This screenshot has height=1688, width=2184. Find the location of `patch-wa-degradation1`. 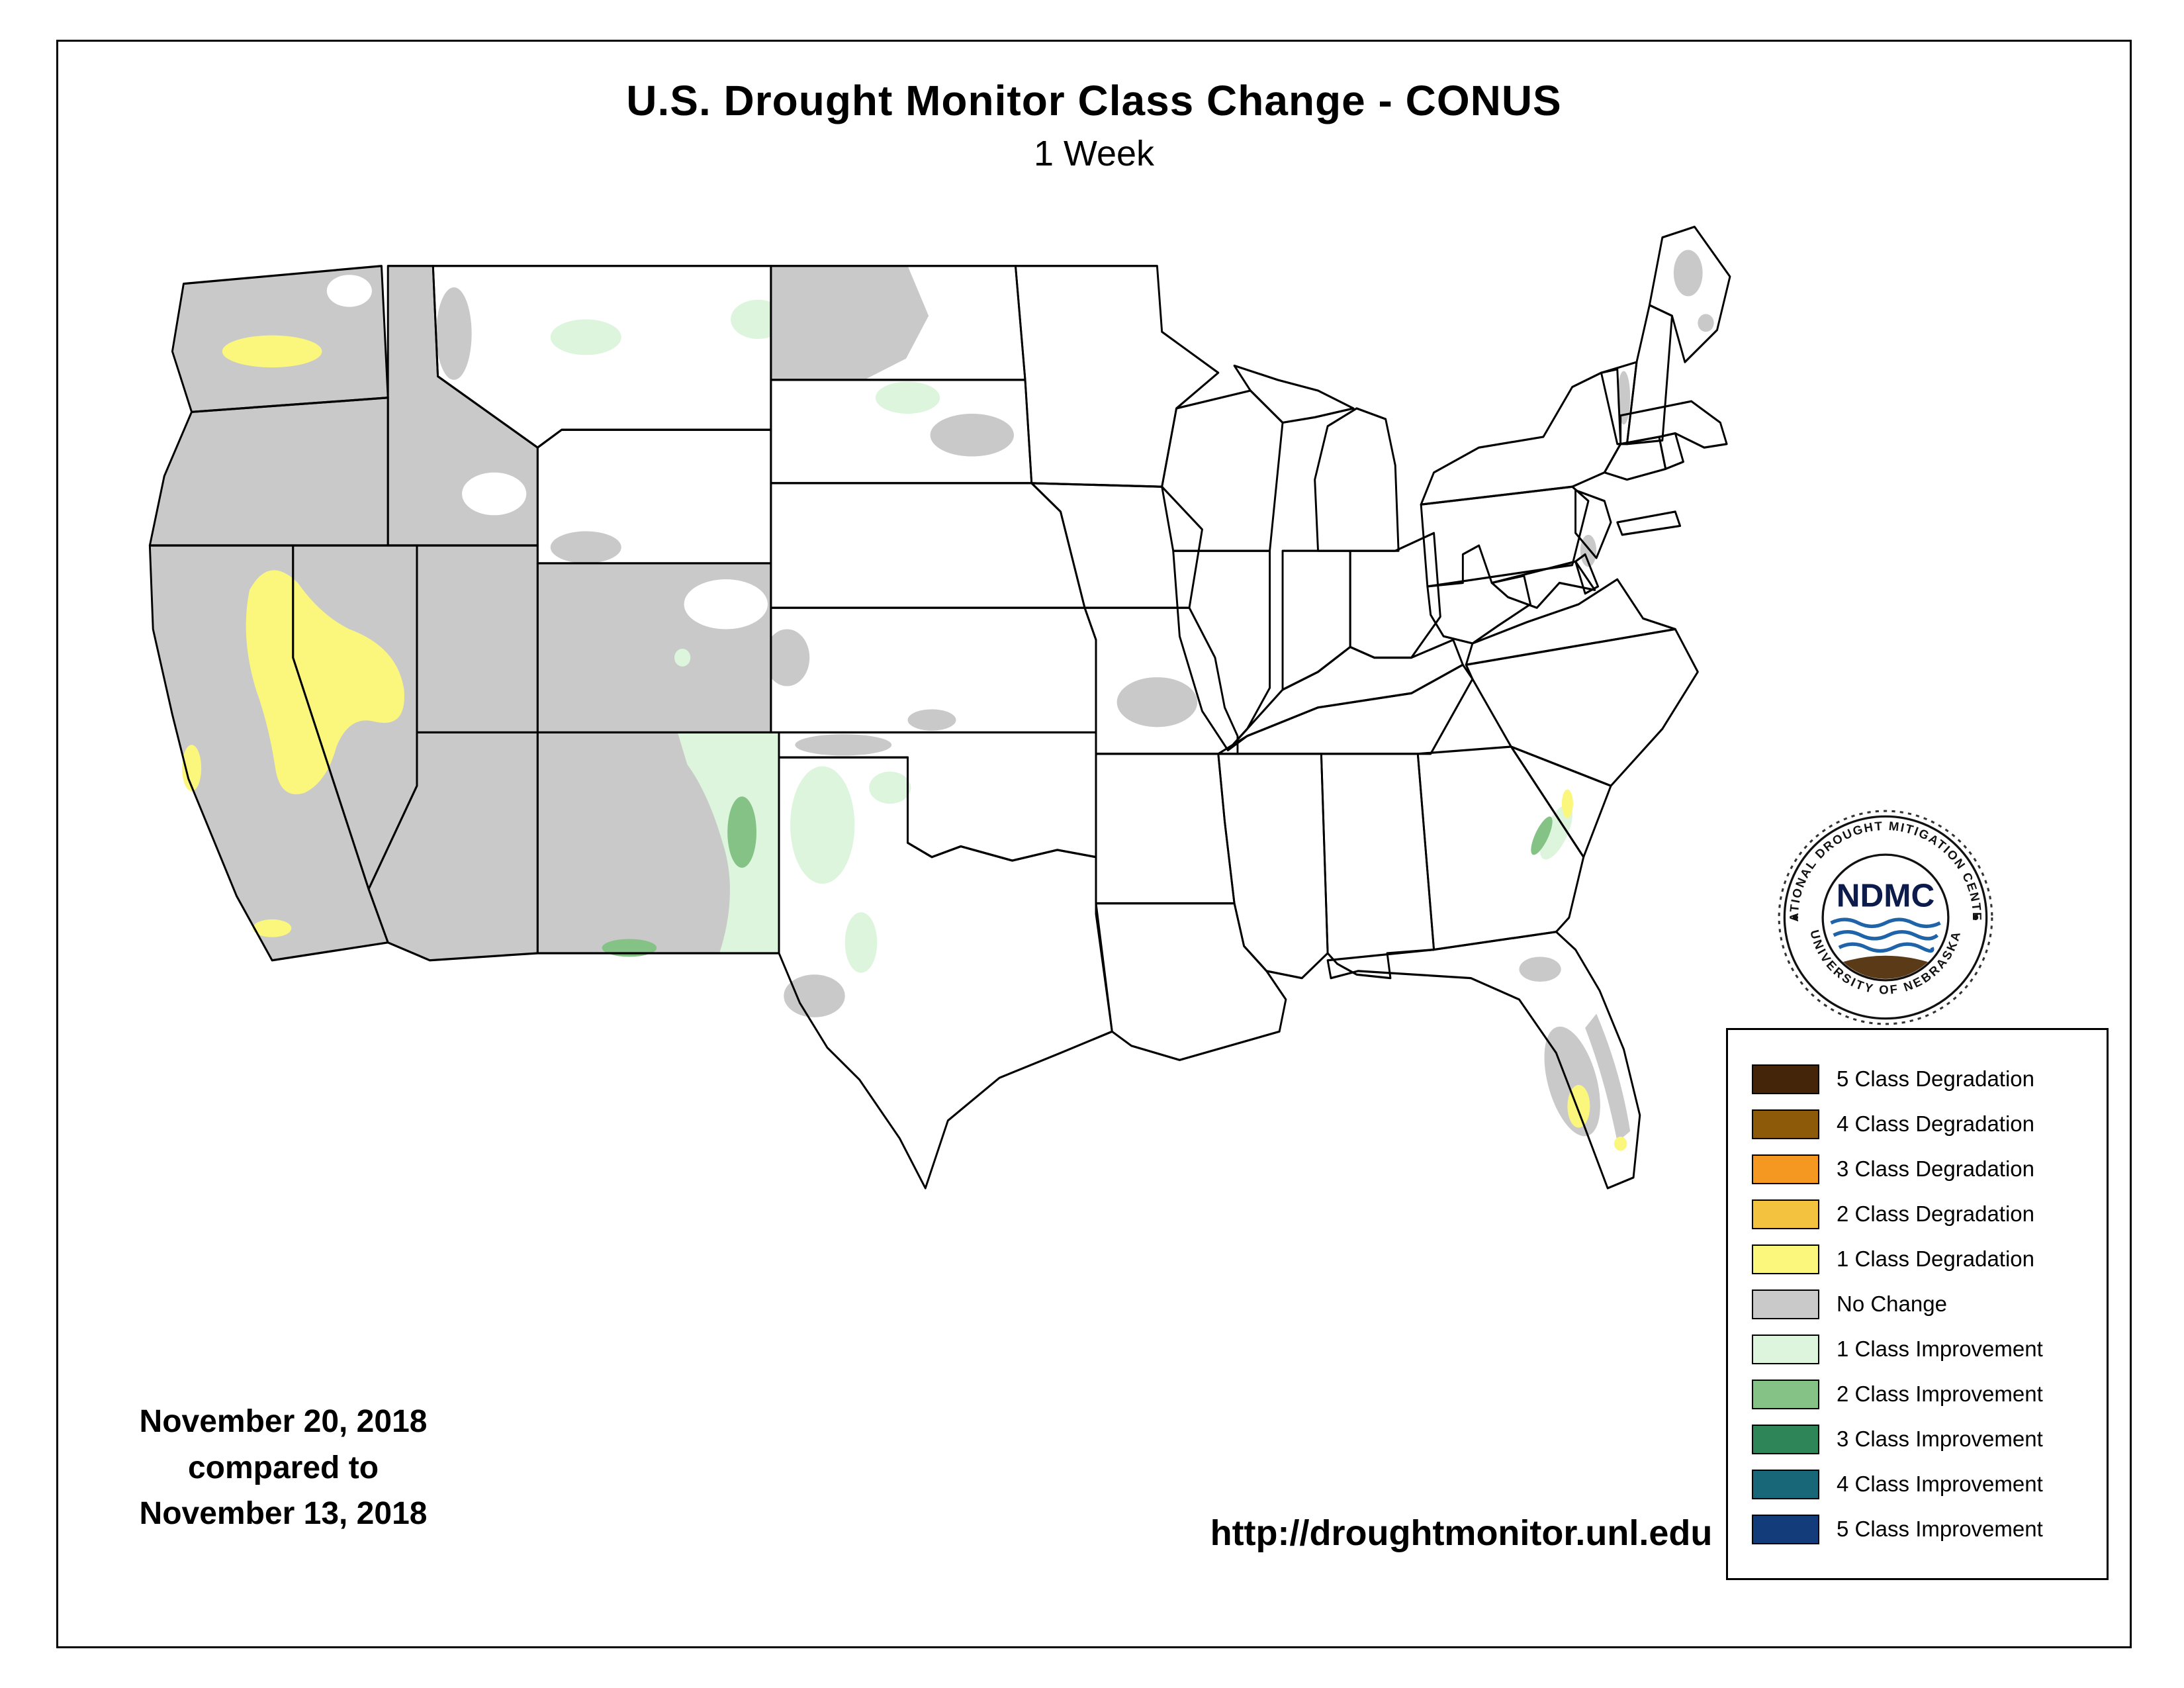

patch-wa-degradation1 is located at coordinates (272, 351).